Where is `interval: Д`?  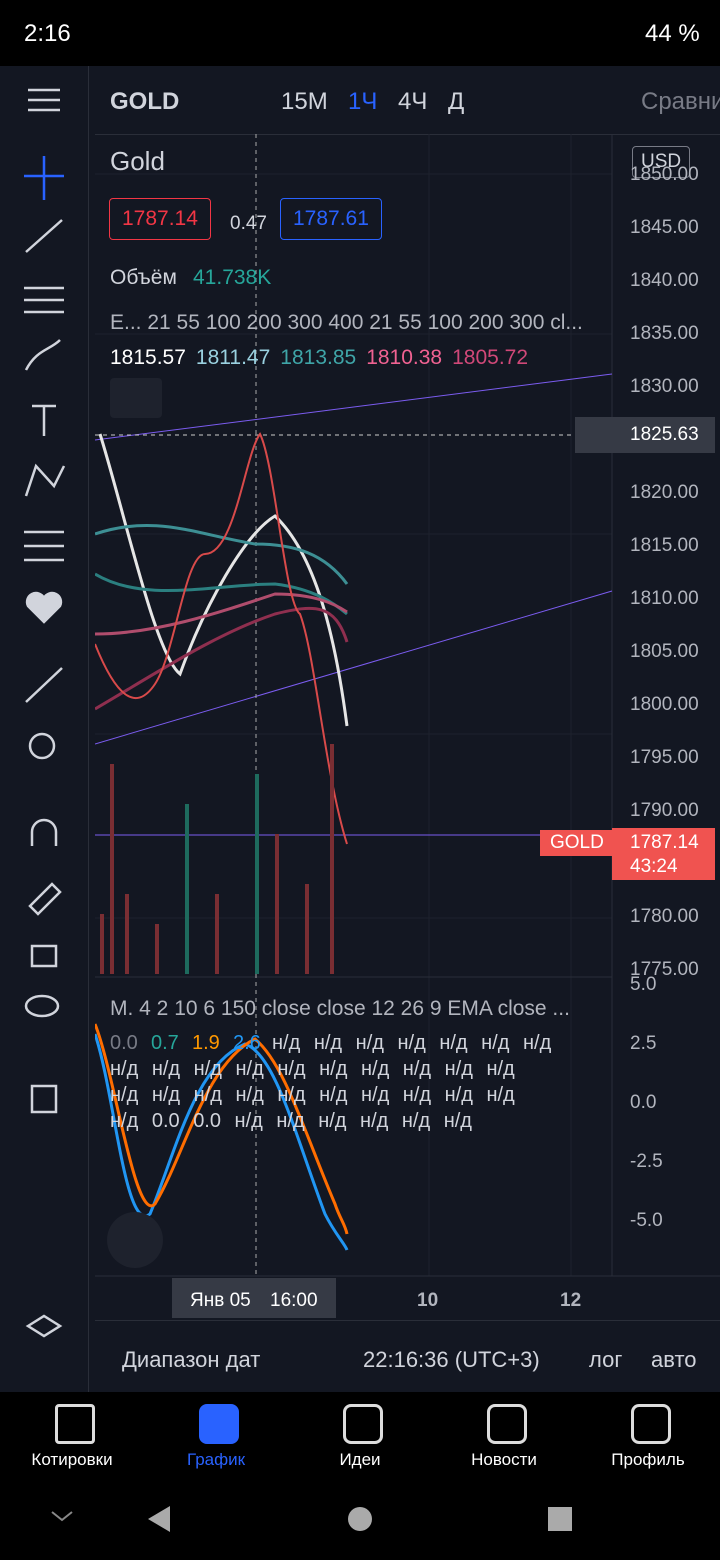
interval: Д is located at coordinates (456, 101).